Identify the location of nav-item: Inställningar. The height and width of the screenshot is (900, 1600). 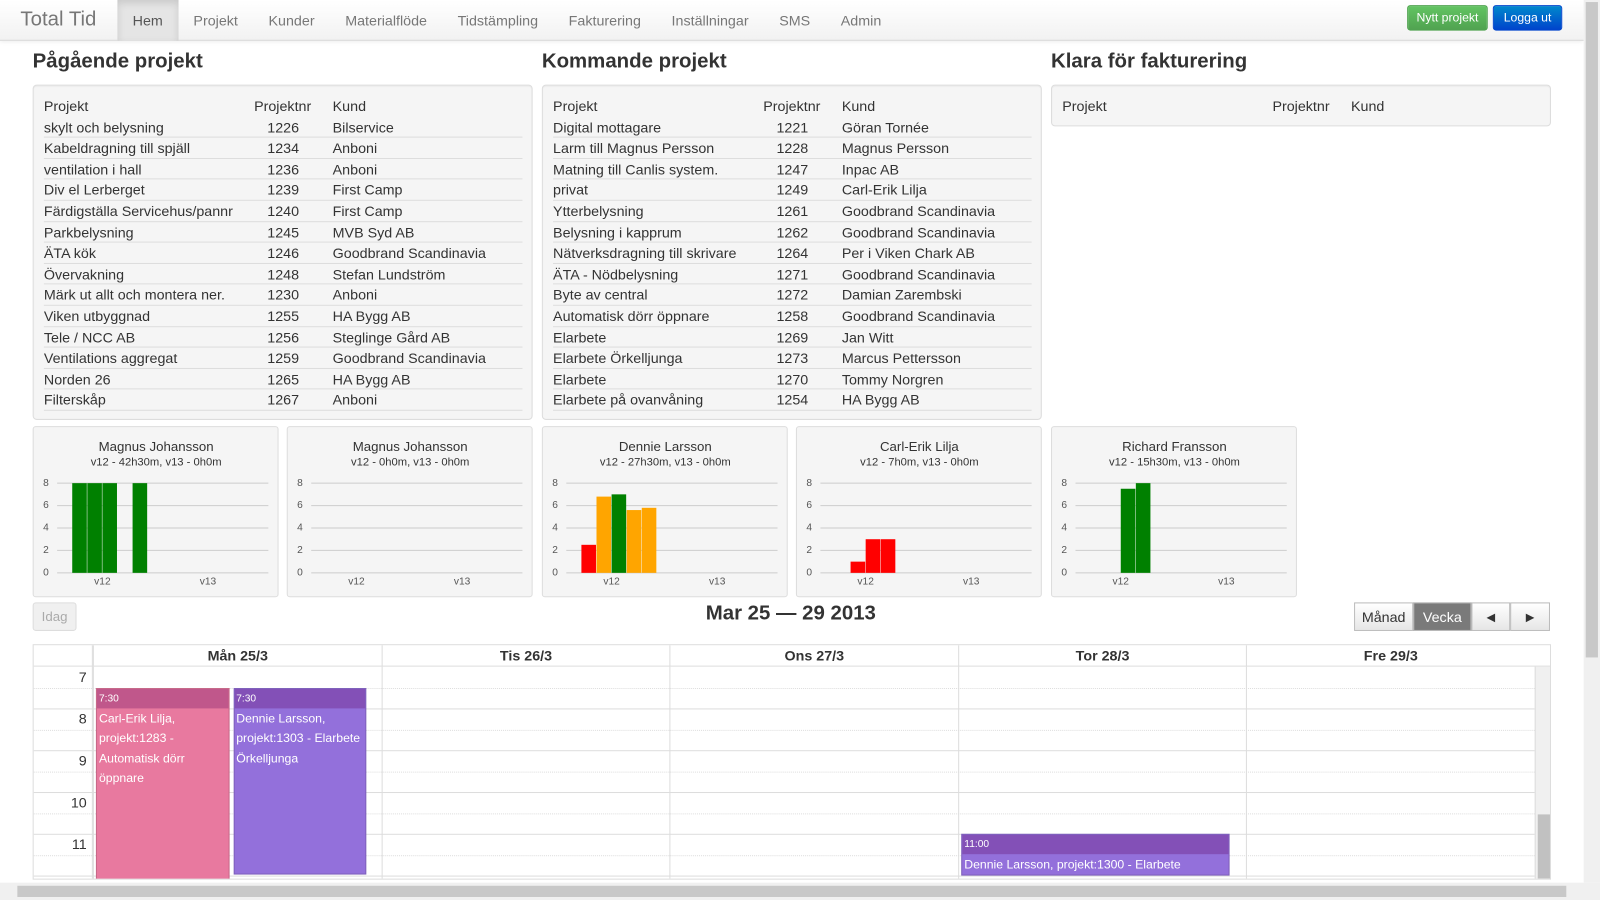
(710, 20).